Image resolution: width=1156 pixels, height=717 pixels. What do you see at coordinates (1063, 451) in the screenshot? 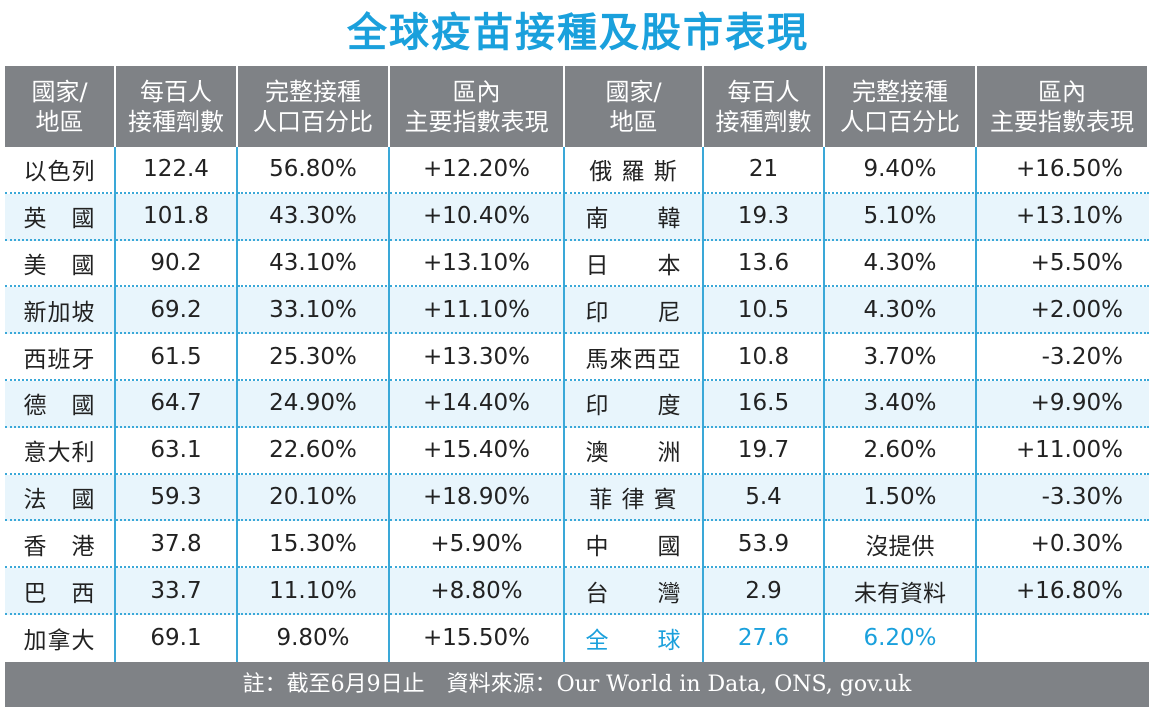
I see `index-perf-cell: +11.00%` at bounding box center [1063, 451].